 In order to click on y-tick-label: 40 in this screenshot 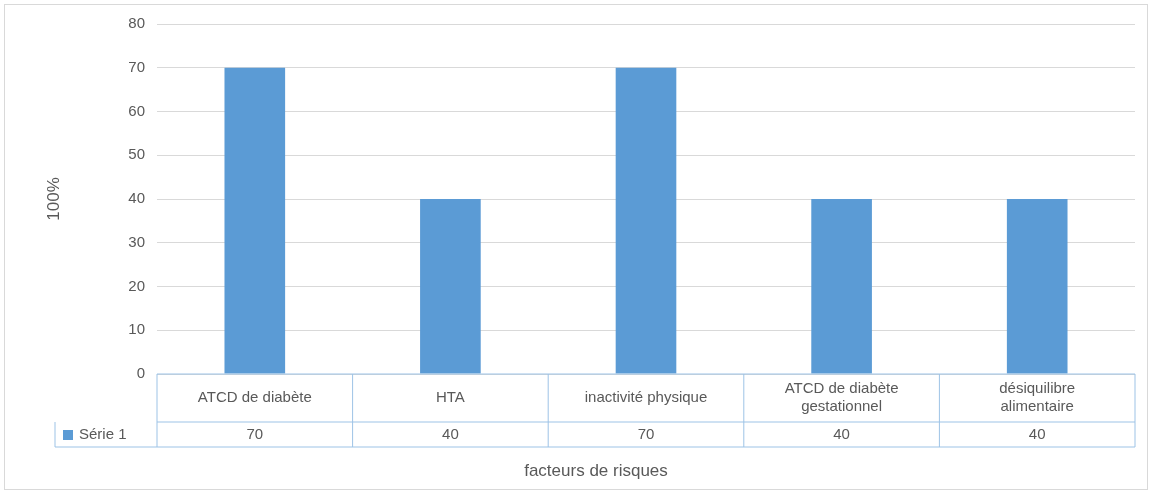, I will do `click(136, 198)`.